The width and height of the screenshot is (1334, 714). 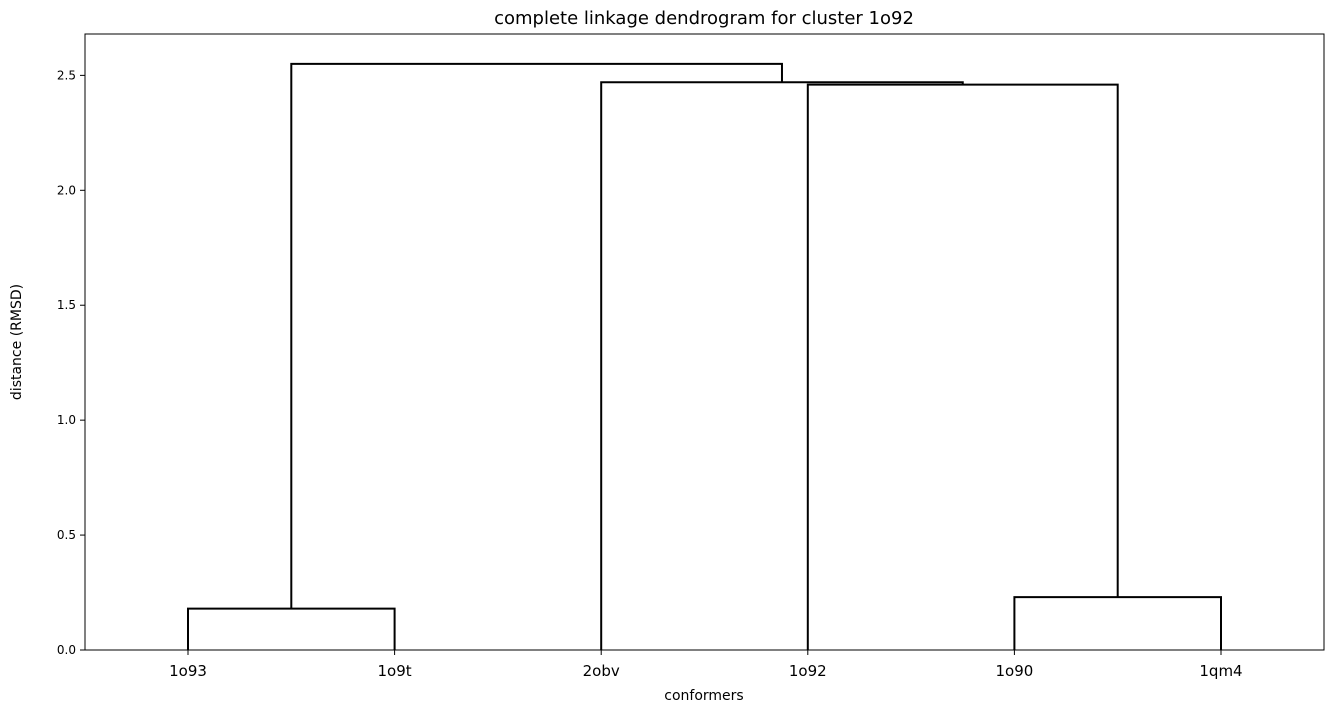 I want to click on y-tick-label: 1.5, so click(x=66, y=305).